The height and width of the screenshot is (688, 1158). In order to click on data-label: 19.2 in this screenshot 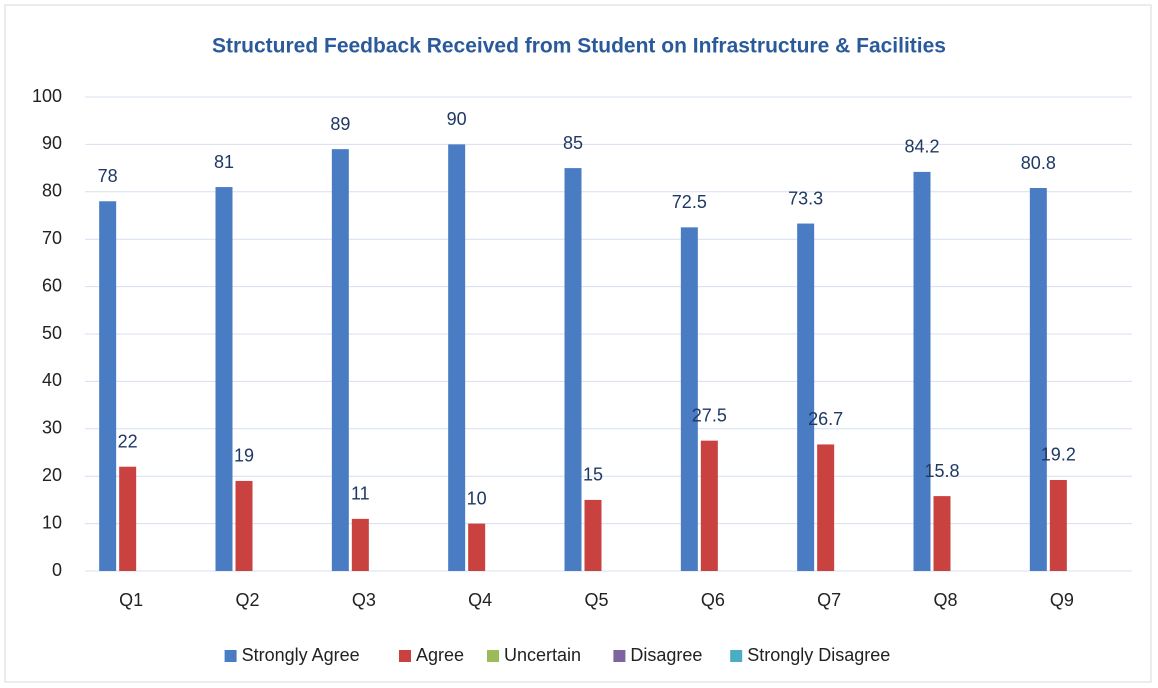, I will do `click(1058, 455)`.